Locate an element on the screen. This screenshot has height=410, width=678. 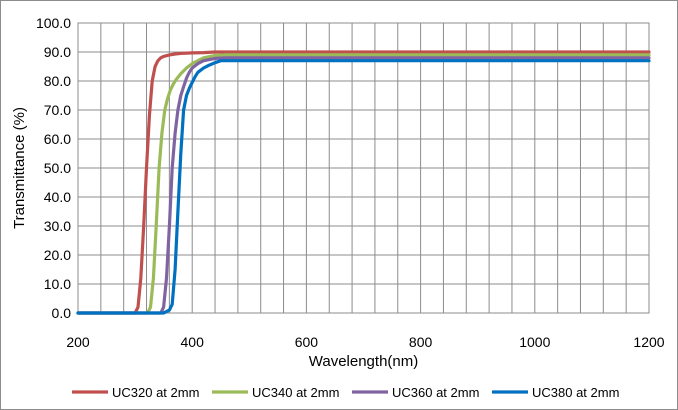
y-tick-label: 30.0 is located at coordinates (57, 226).